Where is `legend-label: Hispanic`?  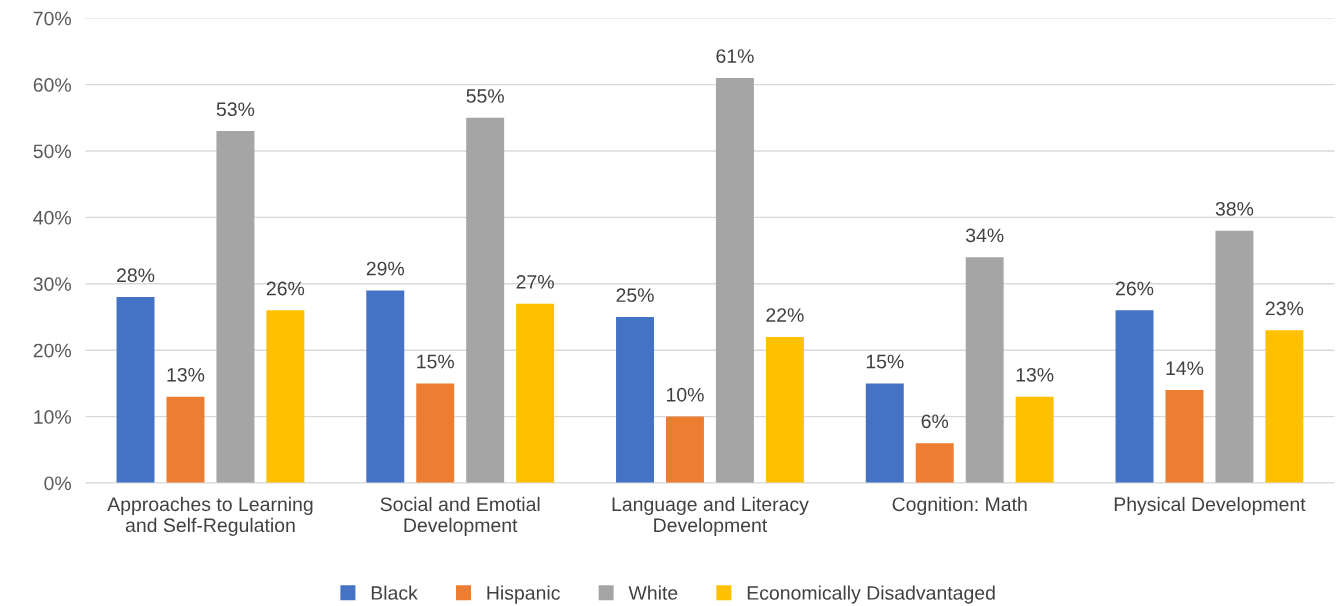
legend-label: Hispanic is located at coordinates (523, 594).